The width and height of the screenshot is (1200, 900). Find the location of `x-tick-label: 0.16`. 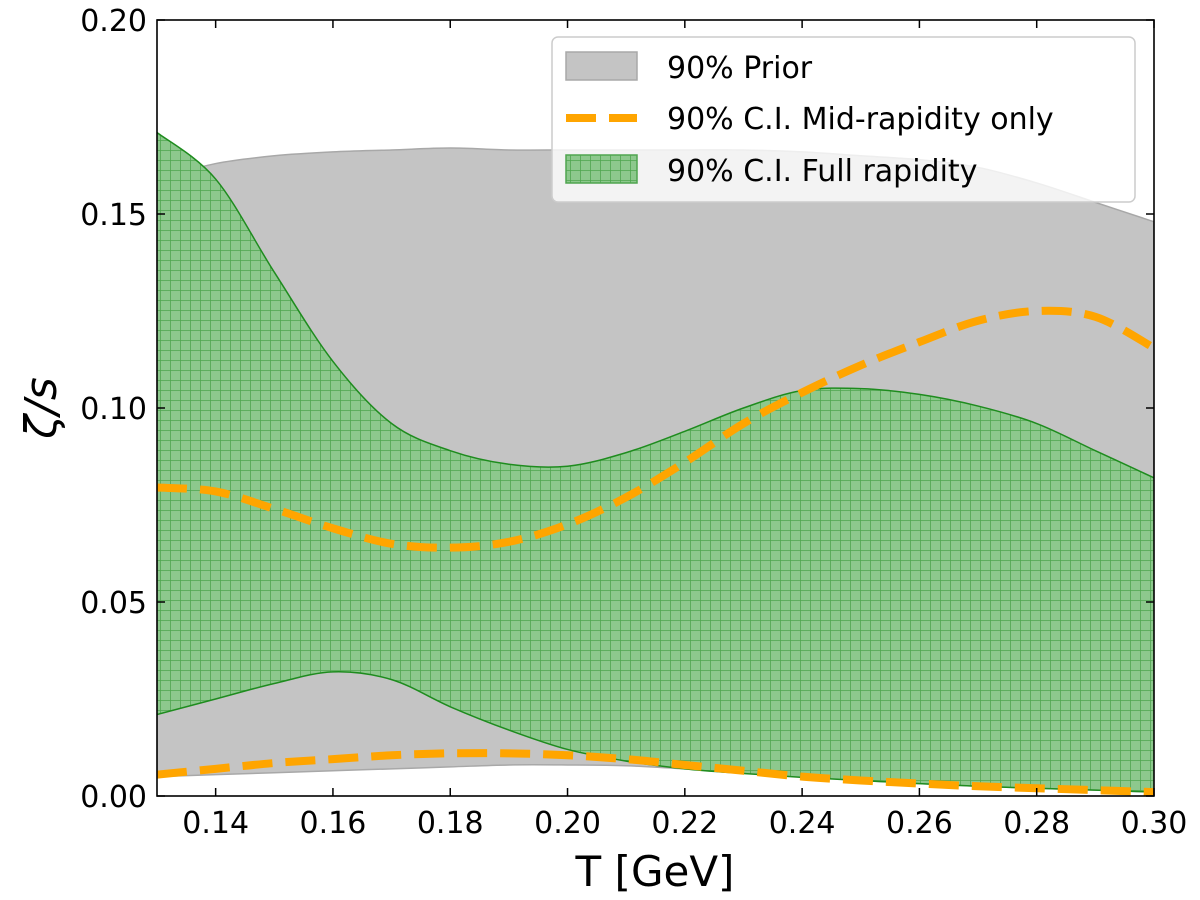

x-tick-label: 0.16 is located at coordinates (333, 823).